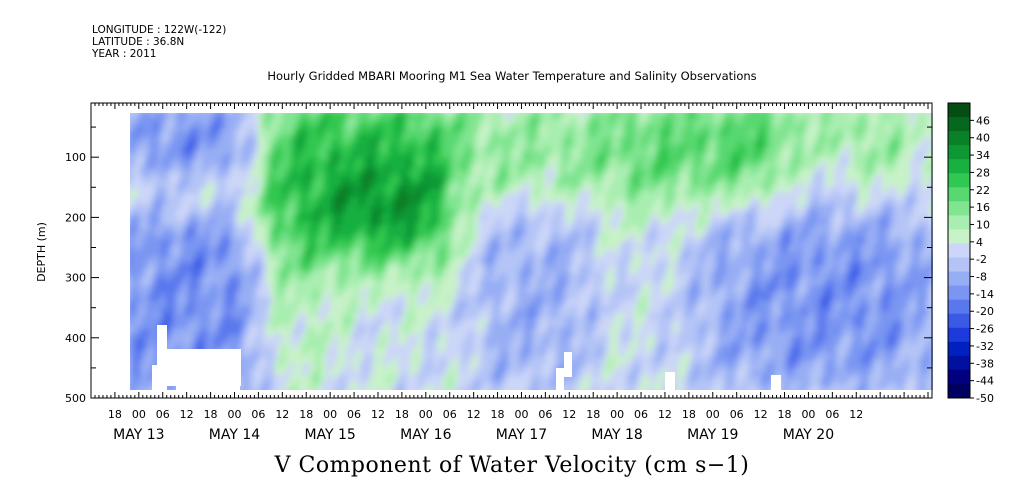 This screenshot has height=504, width=1009. I want to click on colorbar-label: 40, so click(983, 138).